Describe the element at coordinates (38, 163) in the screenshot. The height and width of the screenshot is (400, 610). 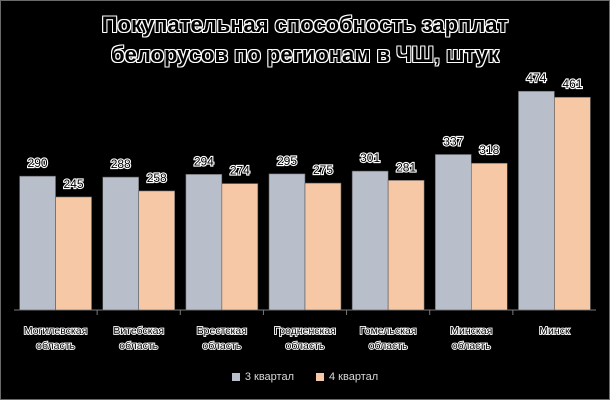
I see `data-label-1-1: 290` at that location.